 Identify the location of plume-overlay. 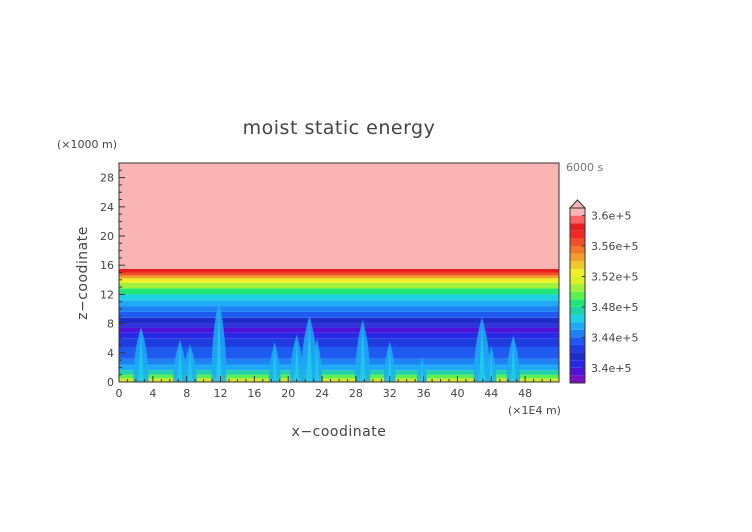
(327, 341).